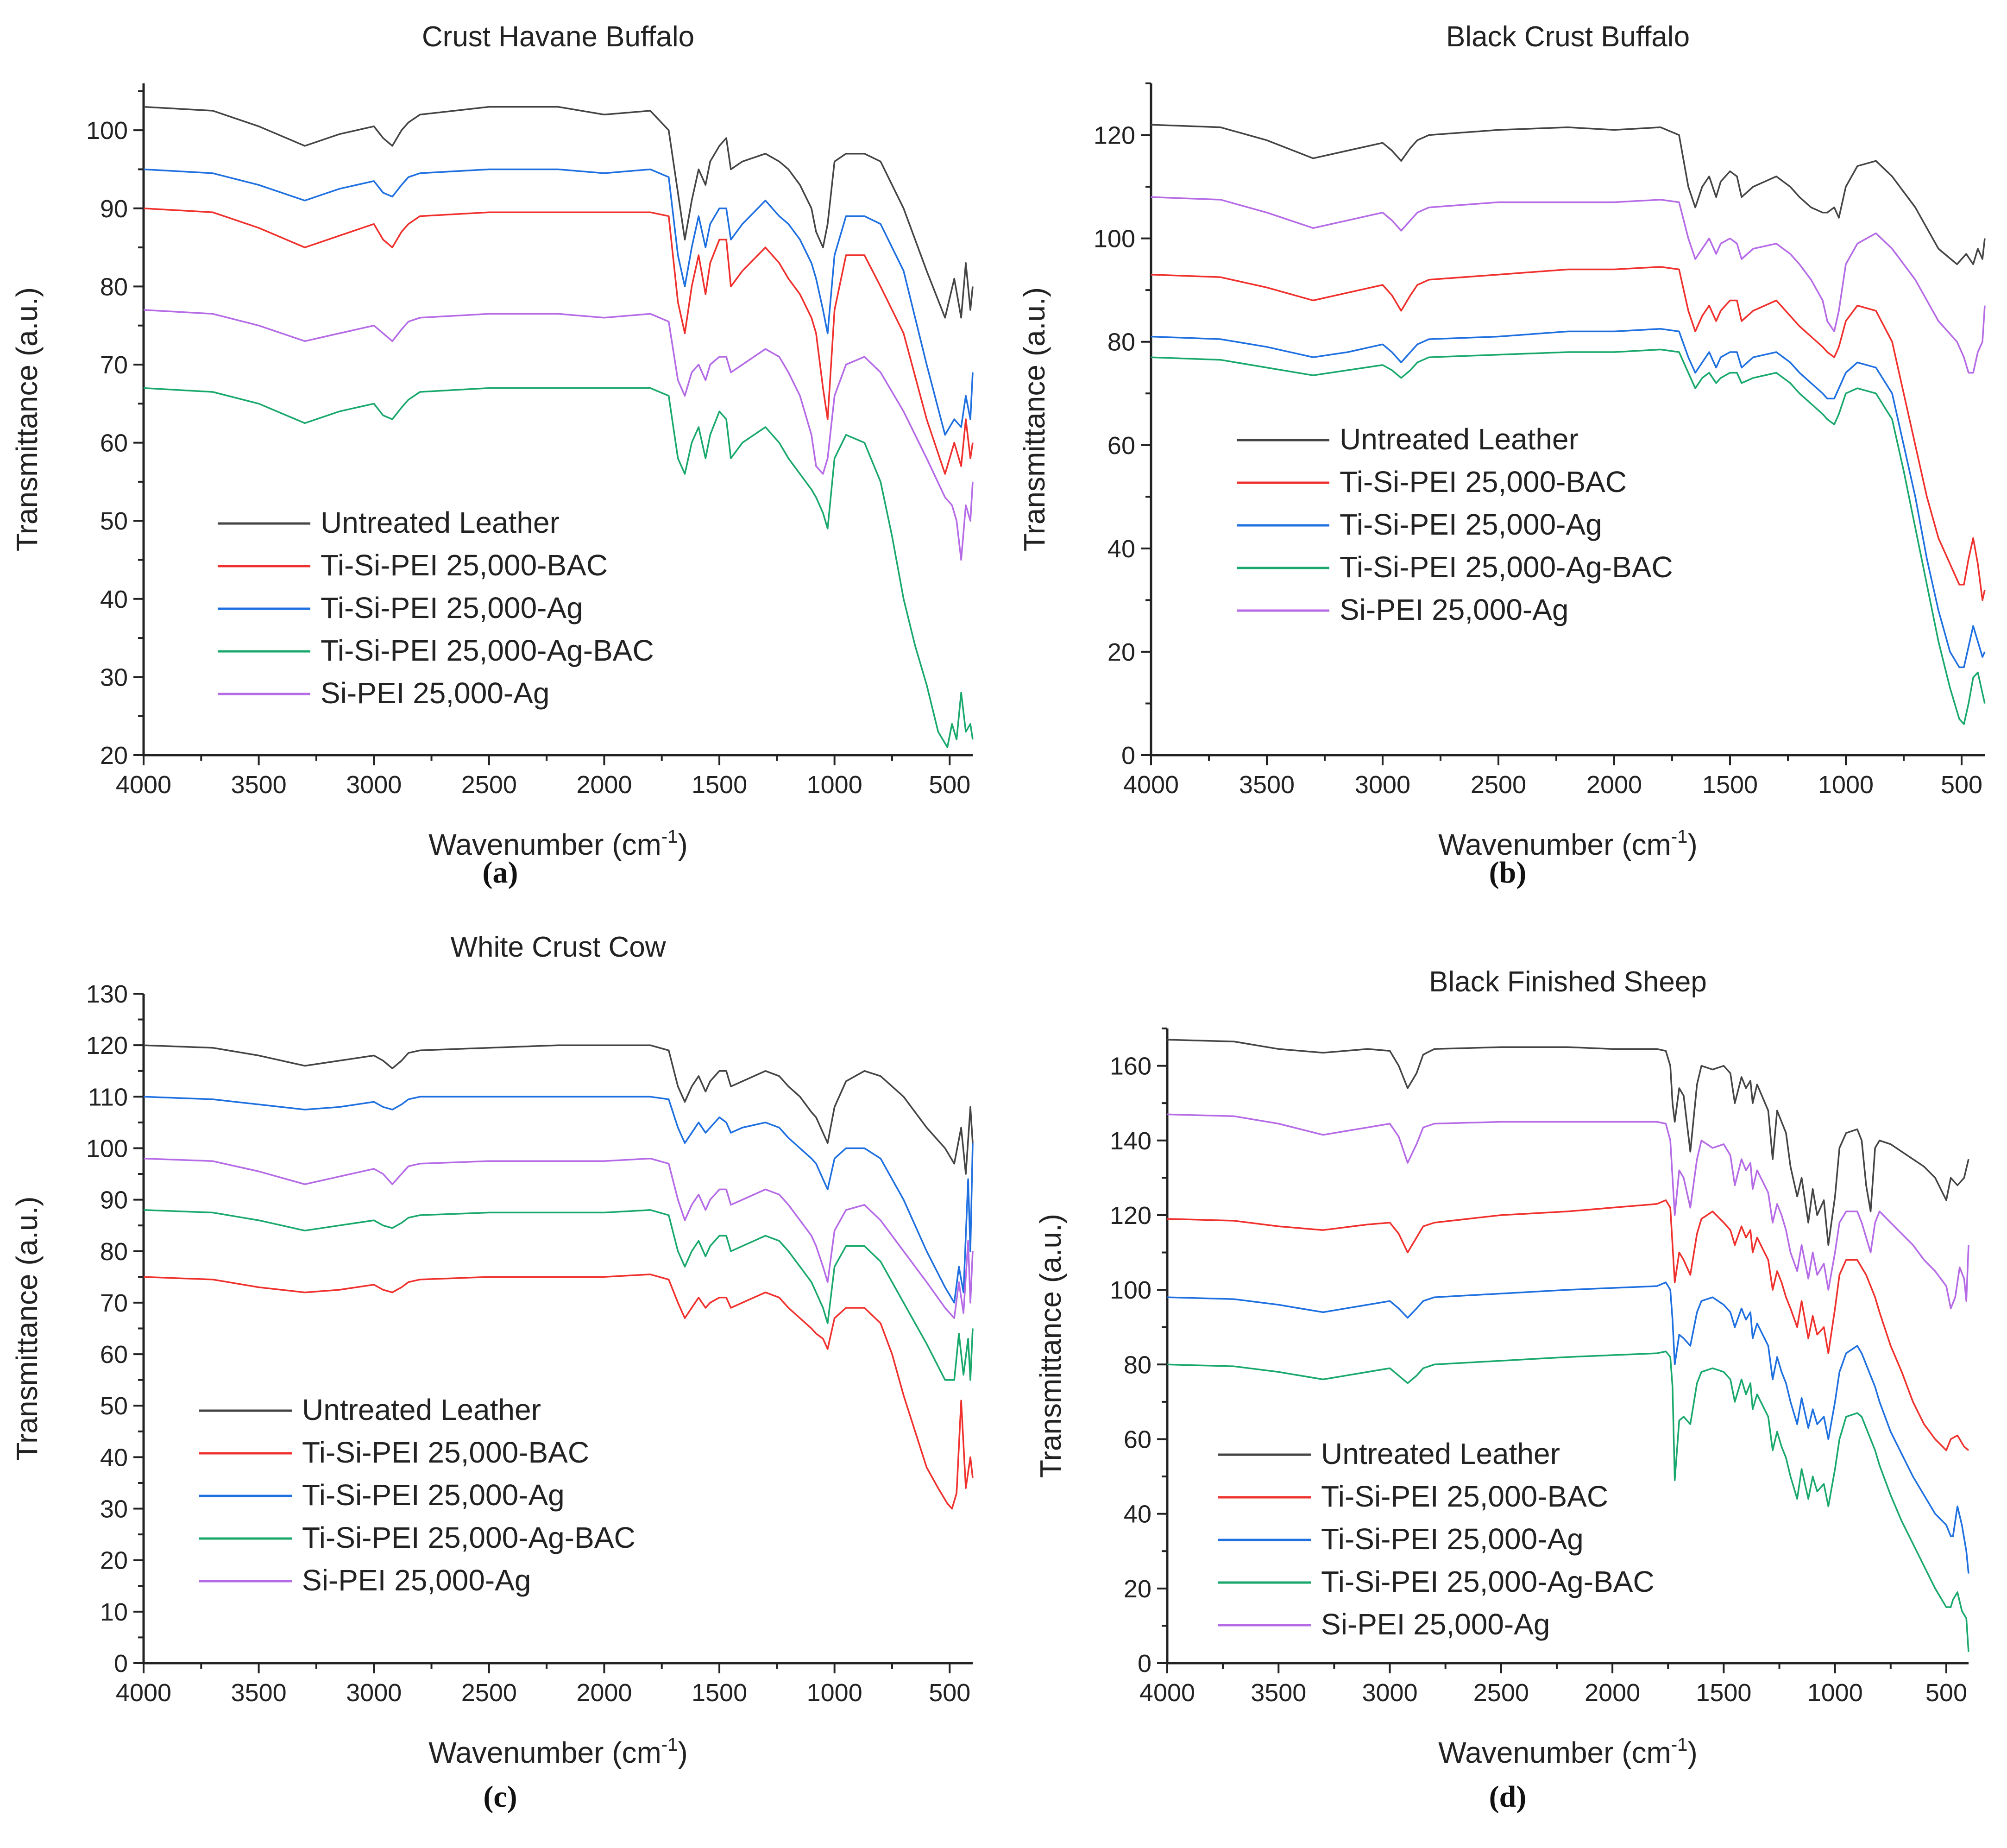 This screenshot has height=1848, width=2007. Describe the element at coordinates (604, 1693) in the screenshot. I see `x-tick-label: 2000` at that location.